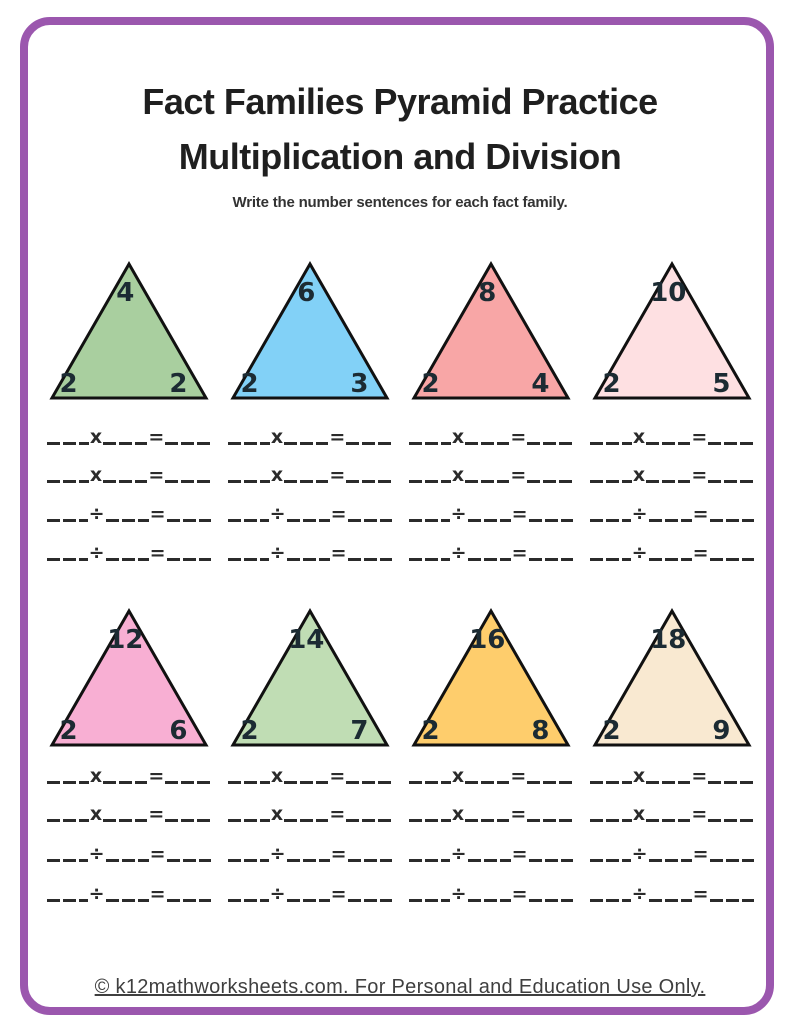 This screenshot has height=1035, width=800. Describe the element at coordinates (359, 384) in the screenshot. I see `bottom-right-number: 3` at that location.